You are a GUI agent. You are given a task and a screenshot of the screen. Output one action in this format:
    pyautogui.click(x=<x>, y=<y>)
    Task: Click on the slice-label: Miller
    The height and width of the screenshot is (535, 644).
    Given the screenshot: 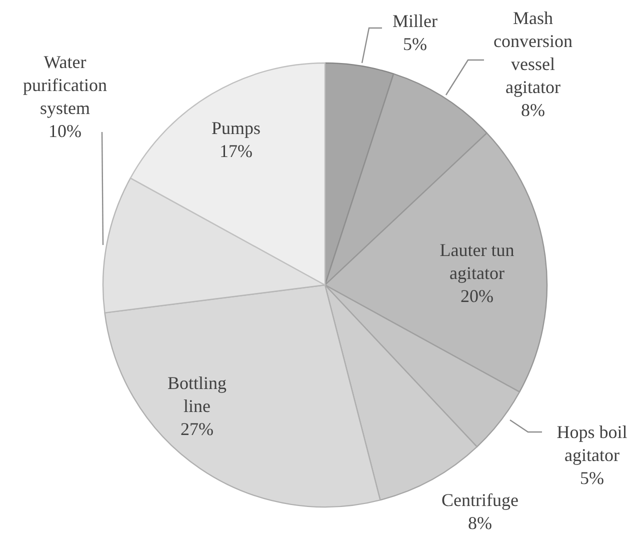 What is the action you would take?
    pyautogui.click(x=415, y=21)
    